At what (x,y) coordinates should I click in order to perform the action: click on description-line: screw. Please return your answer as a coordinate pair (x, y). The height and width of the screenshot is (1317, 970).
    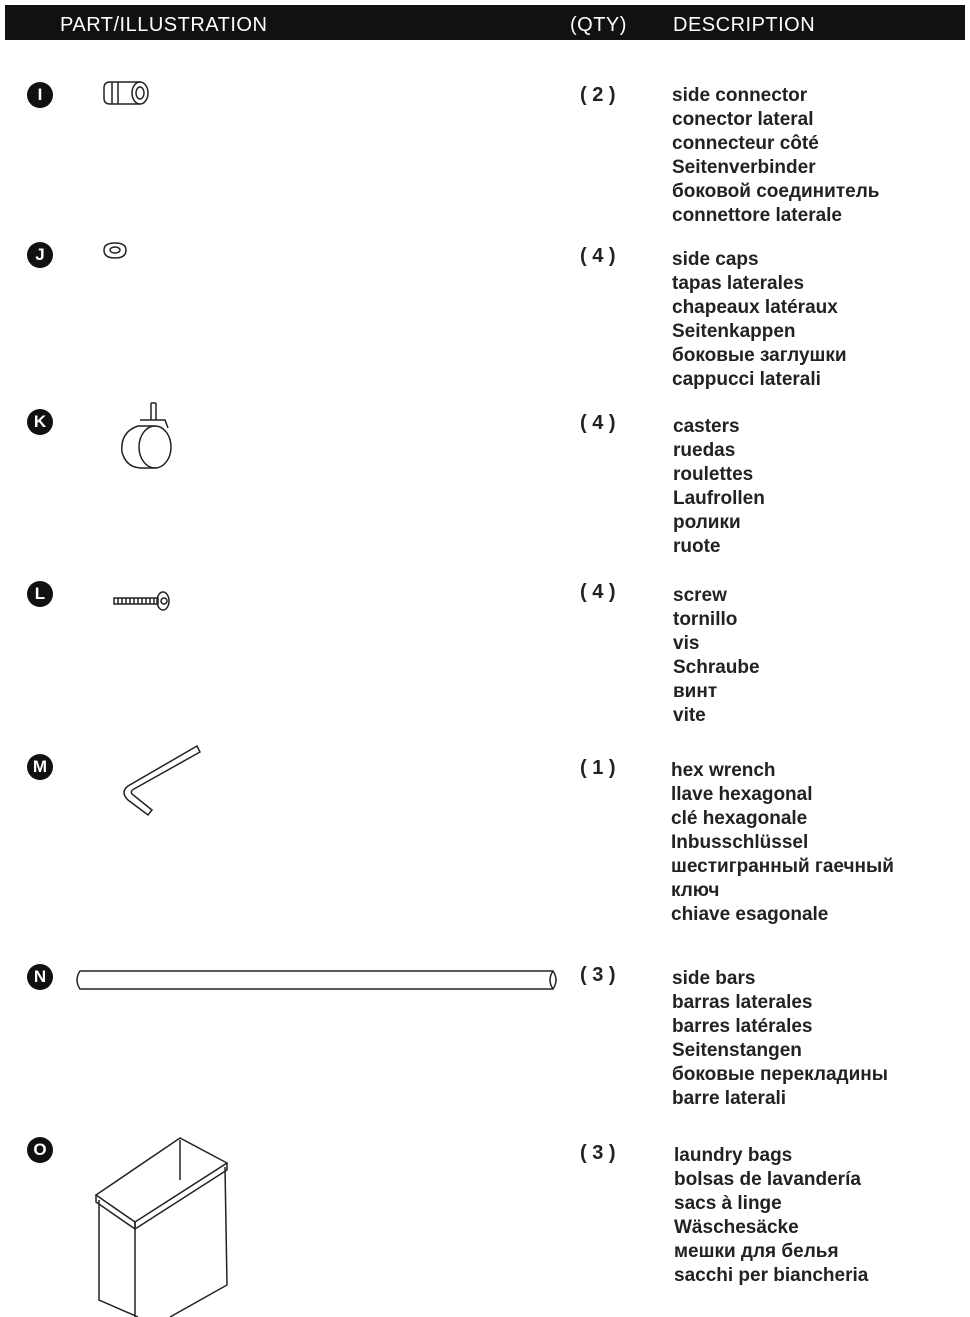
    Looking at the image, I should click on (700, 595).